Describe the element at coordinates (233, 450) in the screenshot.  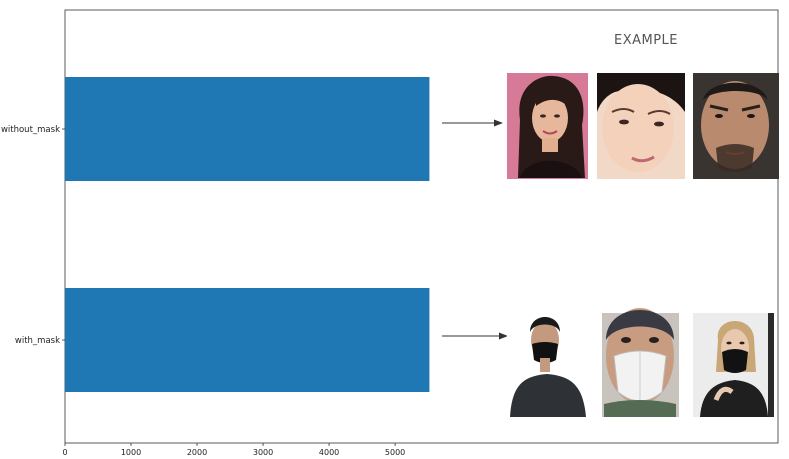
I see `x-axis-ticks: 0 1000 2000 3000 4000 5000` at that location.